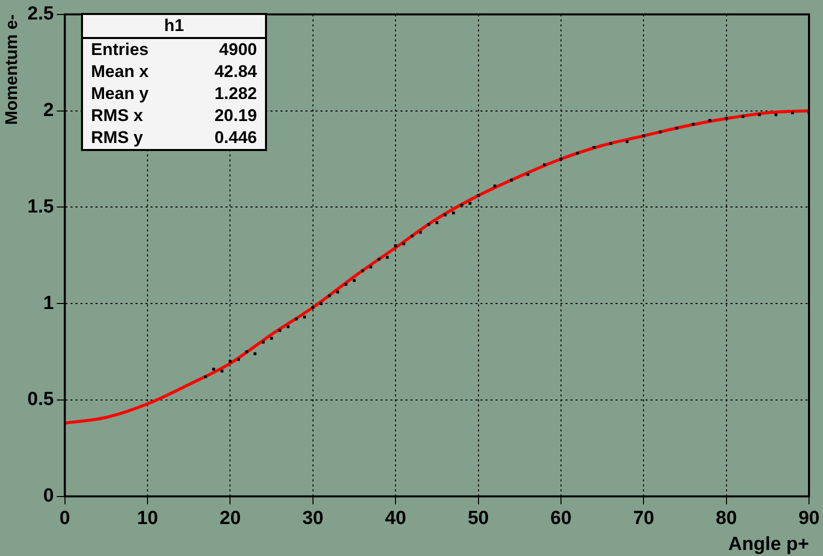 This screenshot has width=823, height=556. I want to click on y-tick-label: 0.5, so click(40, 399).